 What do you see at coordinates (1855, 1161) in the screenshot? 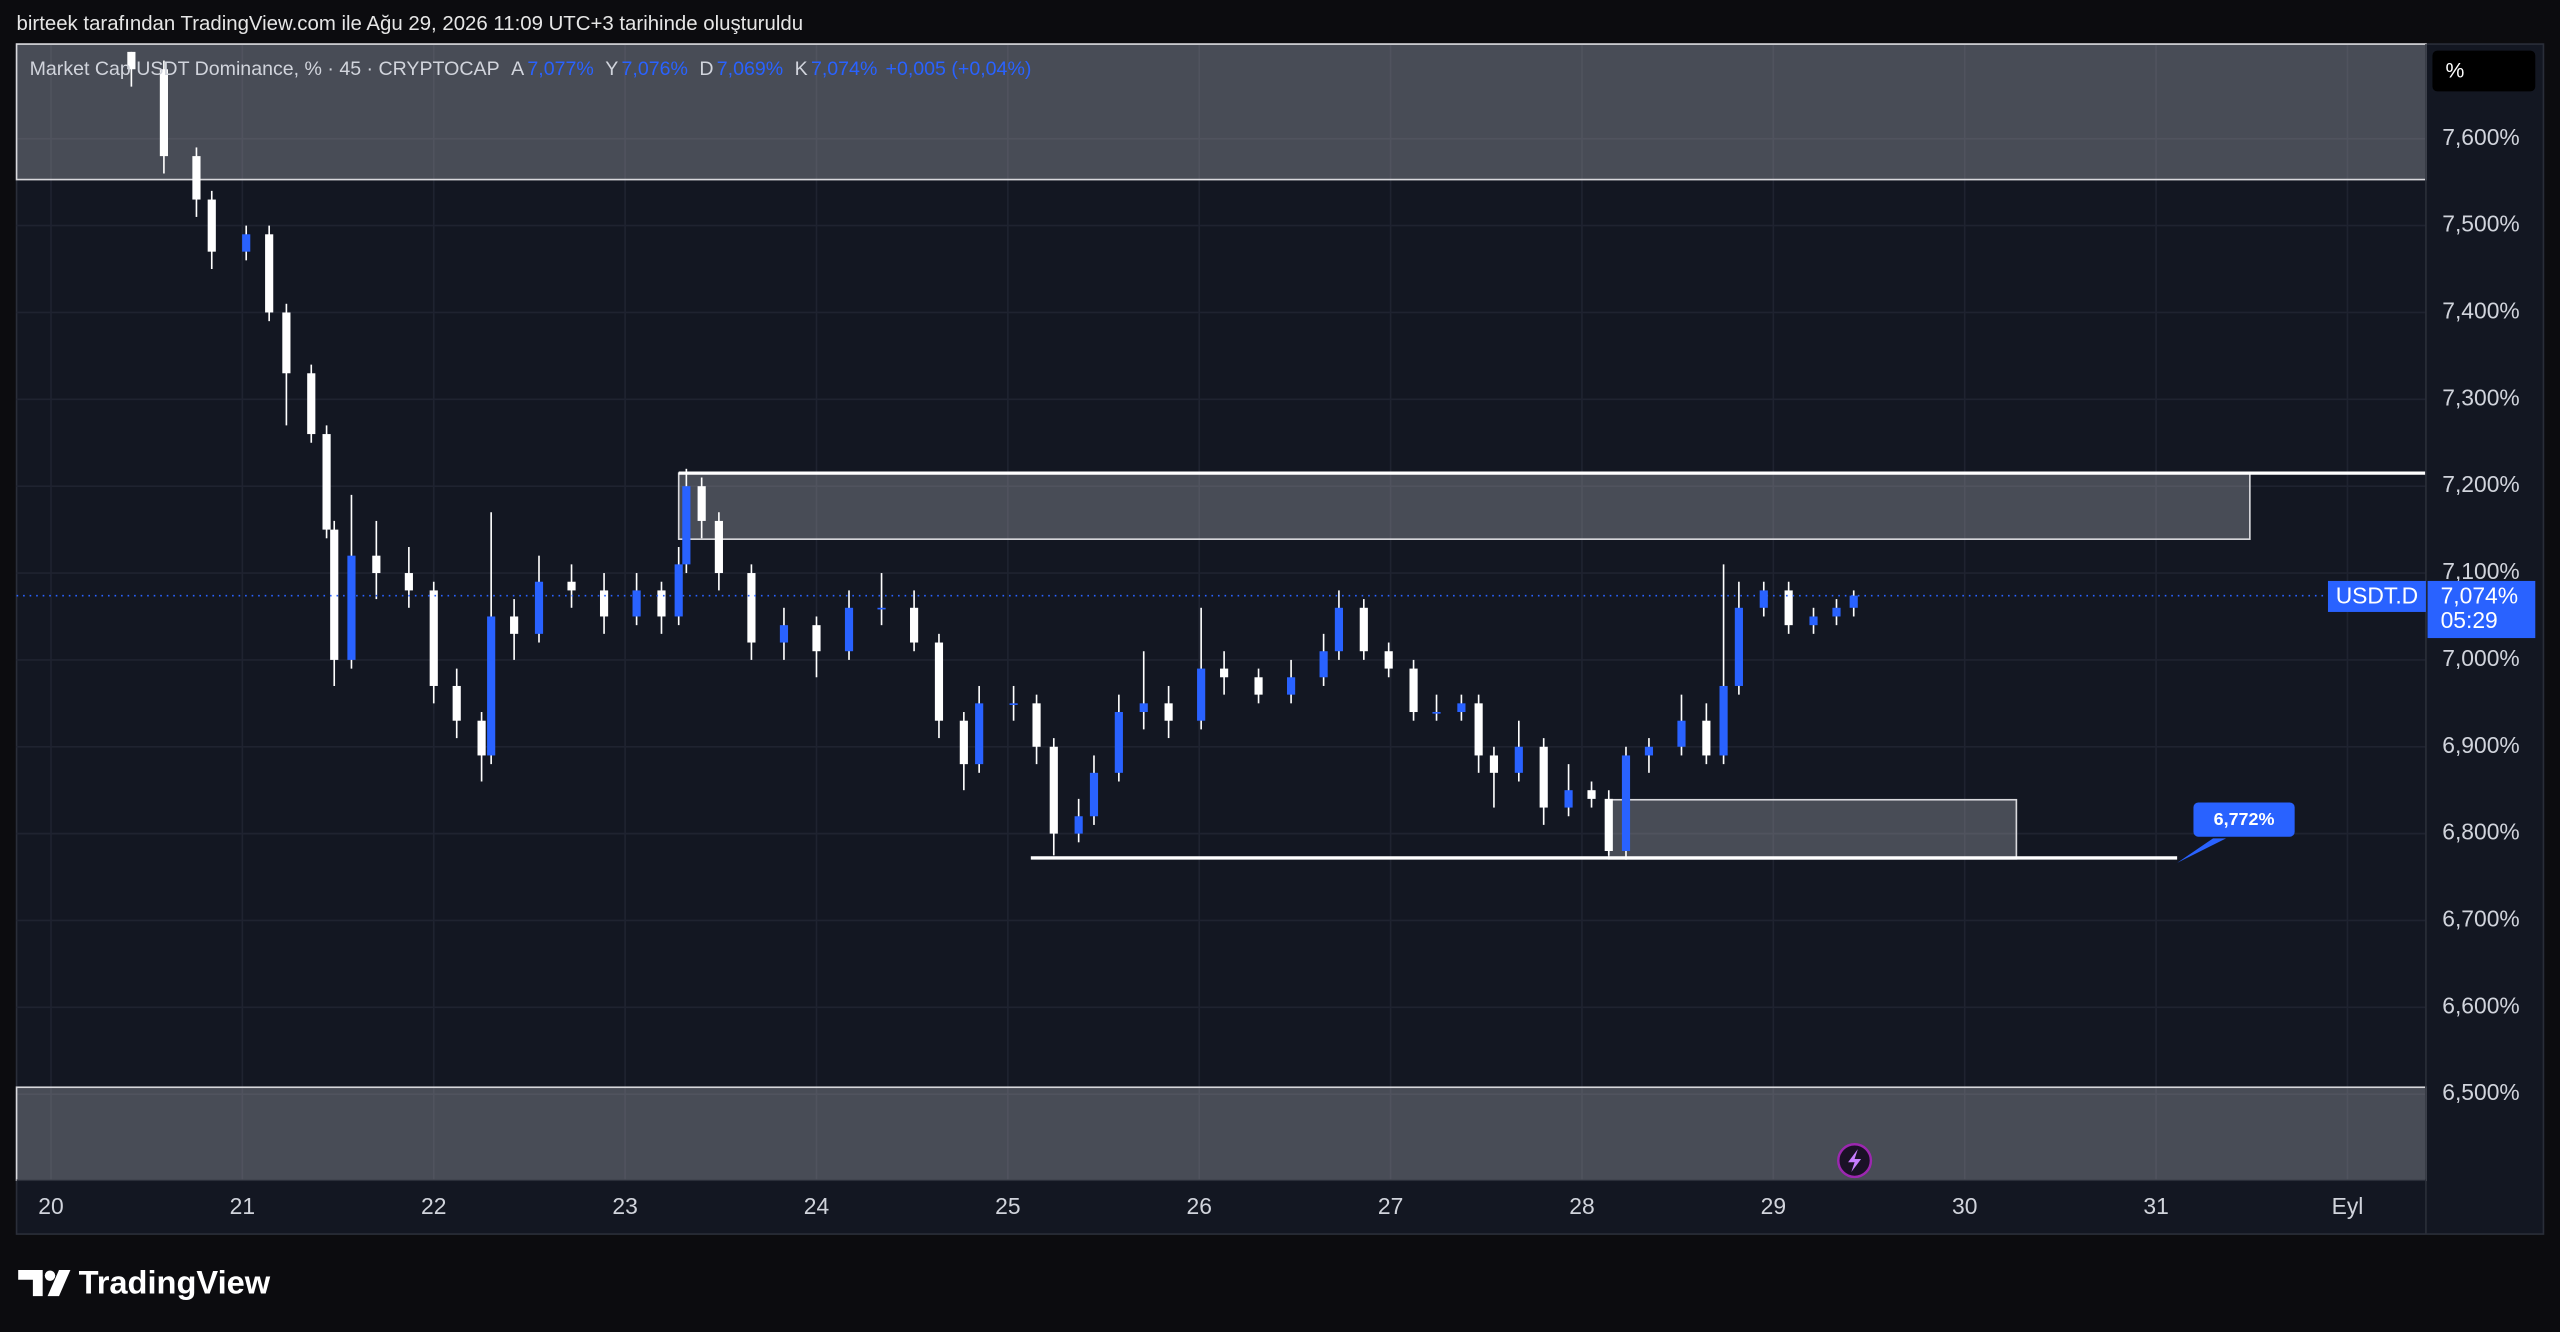
I see `lightning` at bounding box center [1855, 1161].